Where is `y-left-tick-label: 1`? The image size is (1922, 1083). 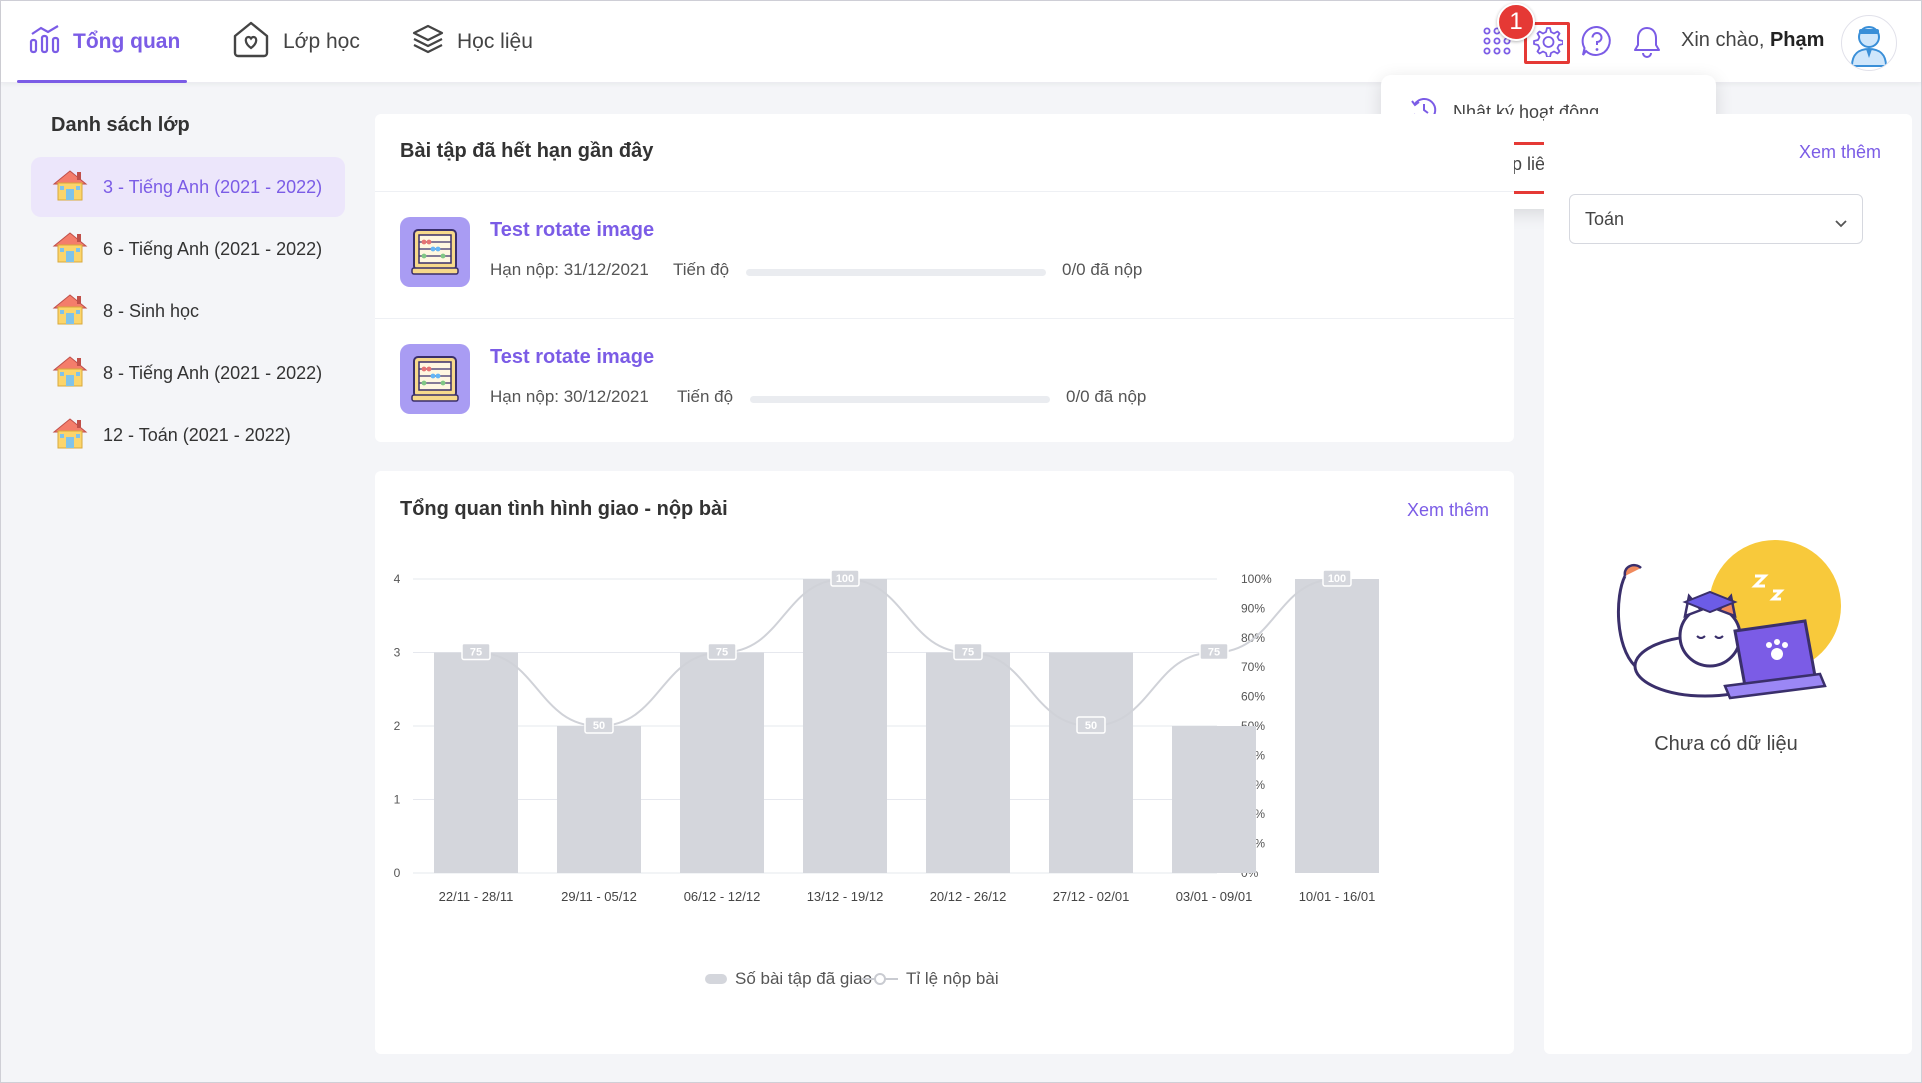 y-left-tick-label: 1 is located at coordinates (397, 800).